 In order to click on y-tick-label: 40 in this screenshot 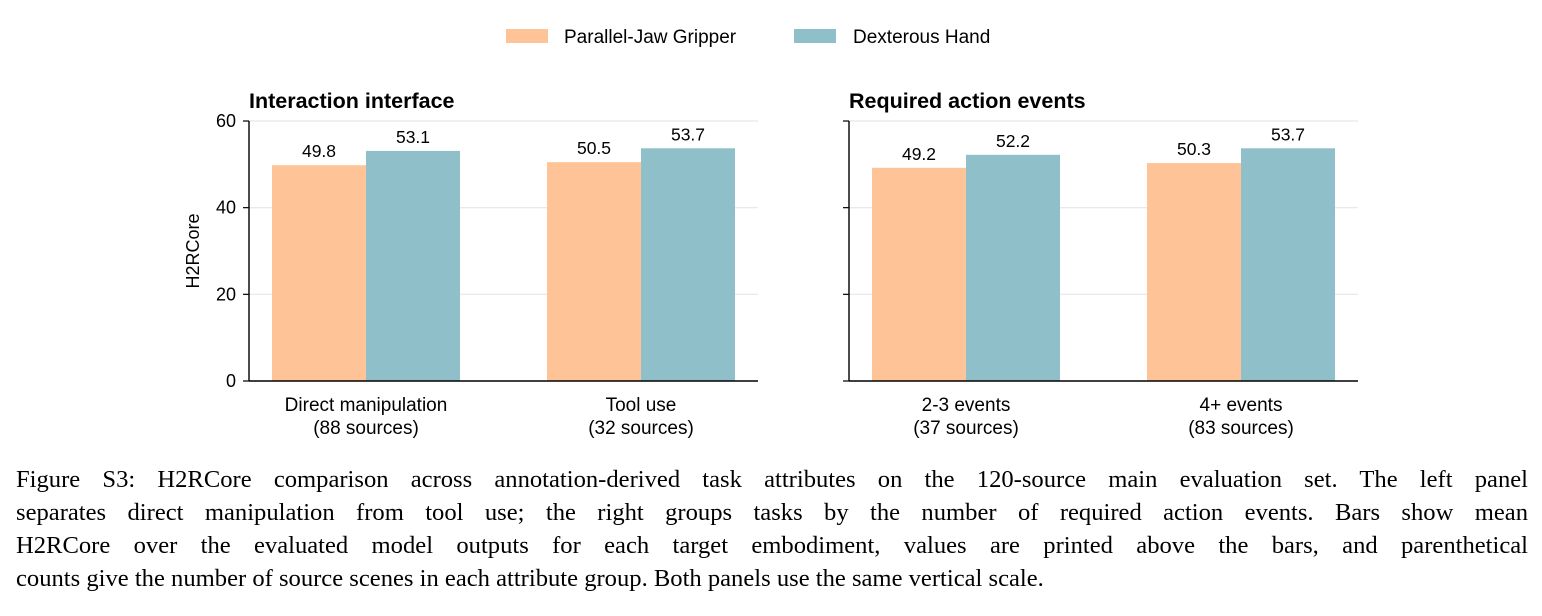, I will do `click(226, 208)`.